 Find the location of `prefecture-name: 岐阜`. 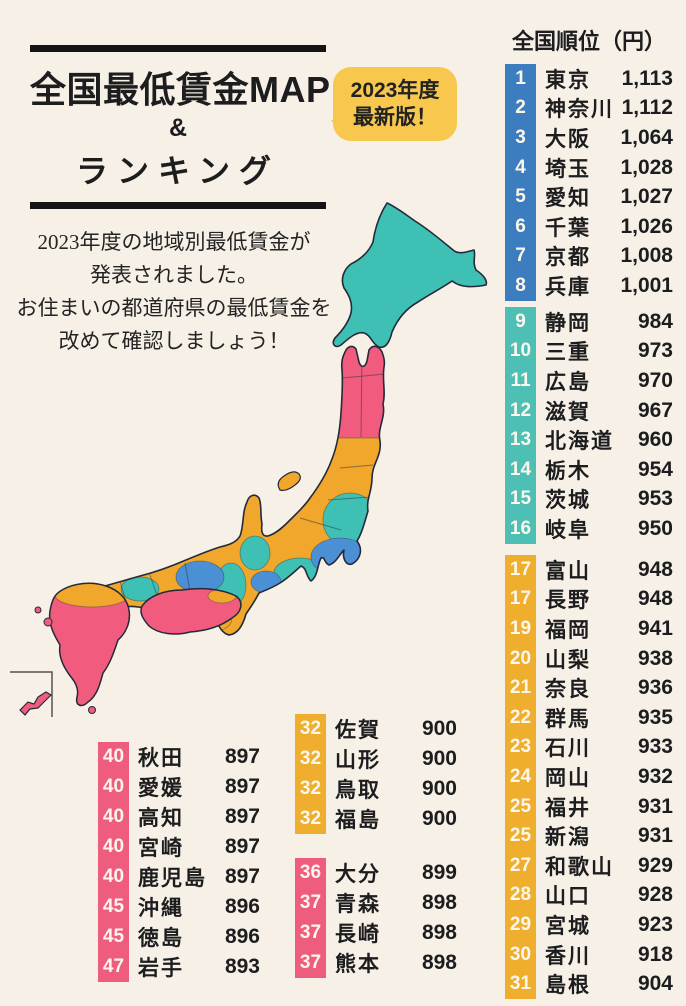

prefecture-name: 岐阜 is located at coordinates (568, 530).